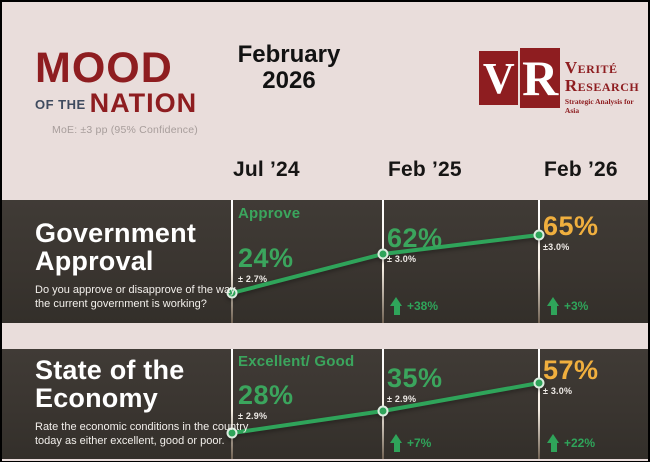 The width and height of the screenshot is (650, 462). What do you see at coordinates (571, 370) in the screenshot?
I see `percentage-value: 57%` at bounding box center [571, 370].